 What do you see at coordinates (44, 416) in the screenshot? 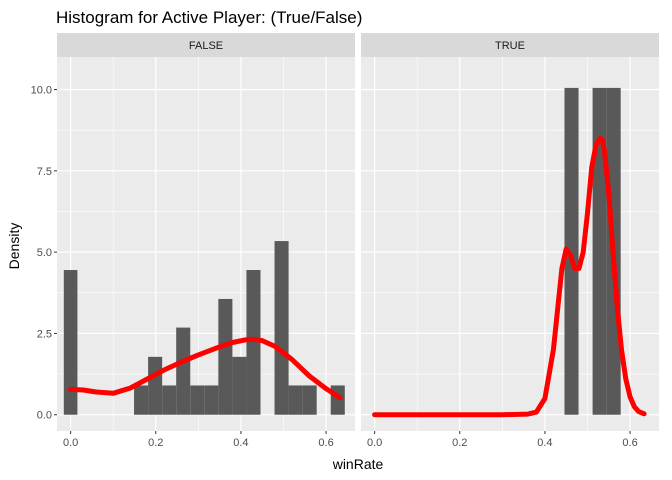
I see `y-tick-label: 0.0` at bounding box center [44, 416].